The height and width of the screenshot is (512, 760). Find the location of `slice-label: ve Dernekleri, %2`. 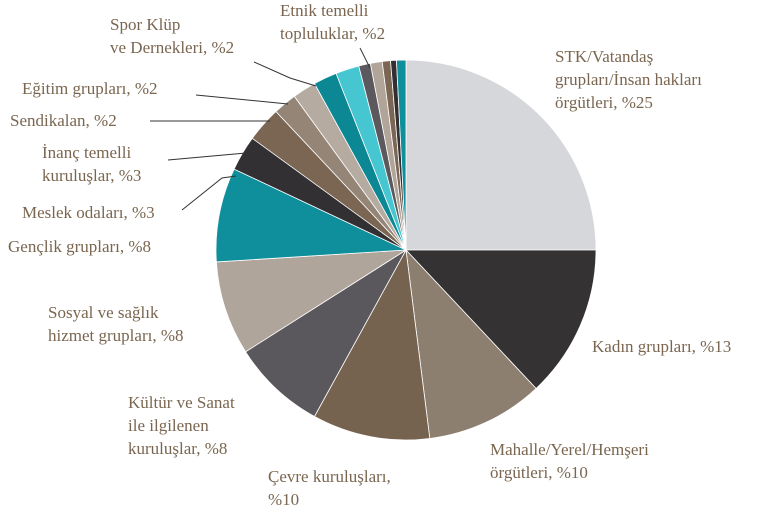

slice-label: ve Dernekleri, %2 is located at coordinates (172, 47).